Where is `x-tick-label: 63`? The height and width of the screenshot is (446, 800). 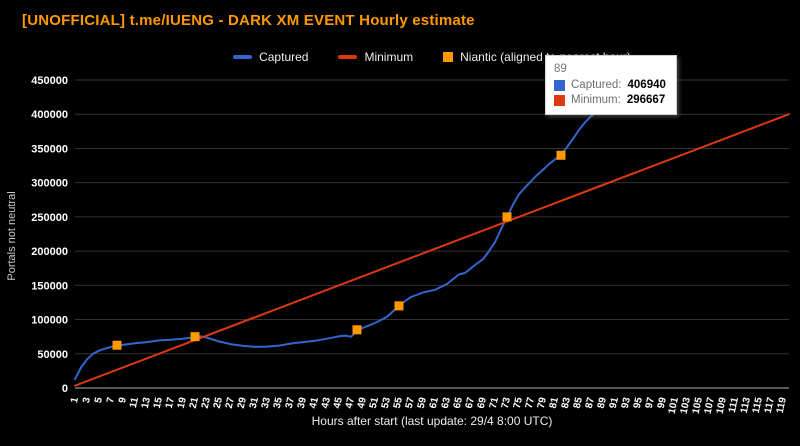
x-tick-label: 63 is located at coordinates (446, 403).